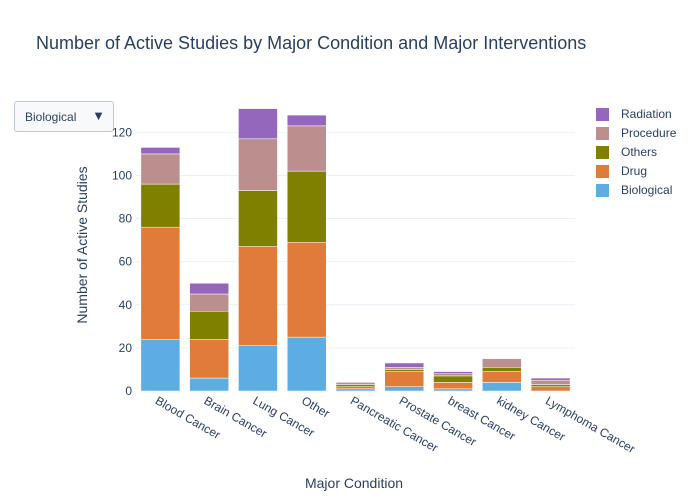  I want to click on y-tick-label: 80, so click(126, 219).